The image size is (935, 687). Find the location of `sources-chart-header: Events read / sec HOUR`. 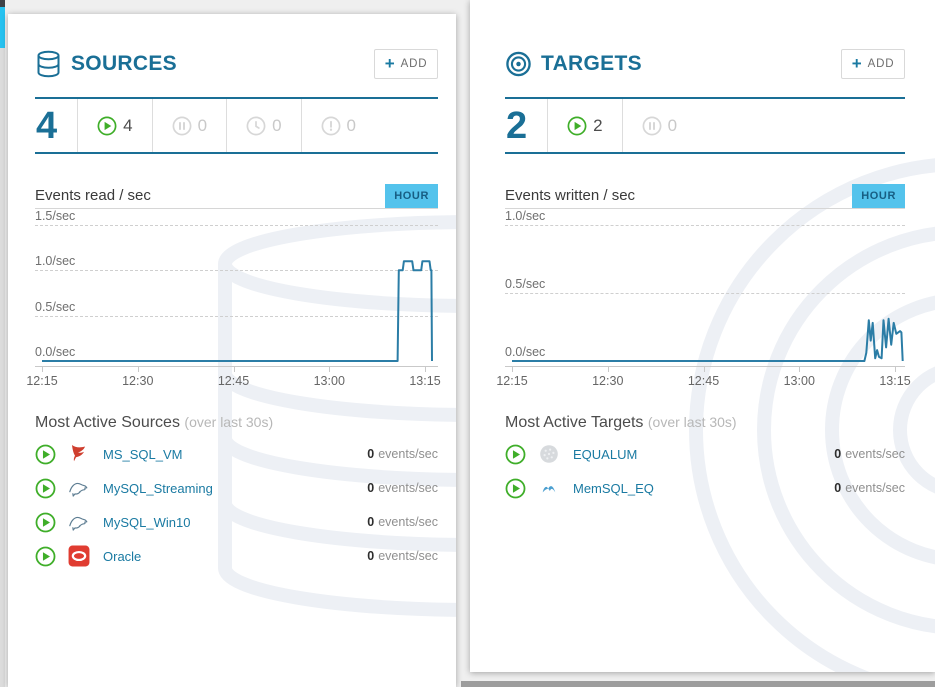

sources-chart-header: Events read / sec HOUR is located at coordinates (236, 196).